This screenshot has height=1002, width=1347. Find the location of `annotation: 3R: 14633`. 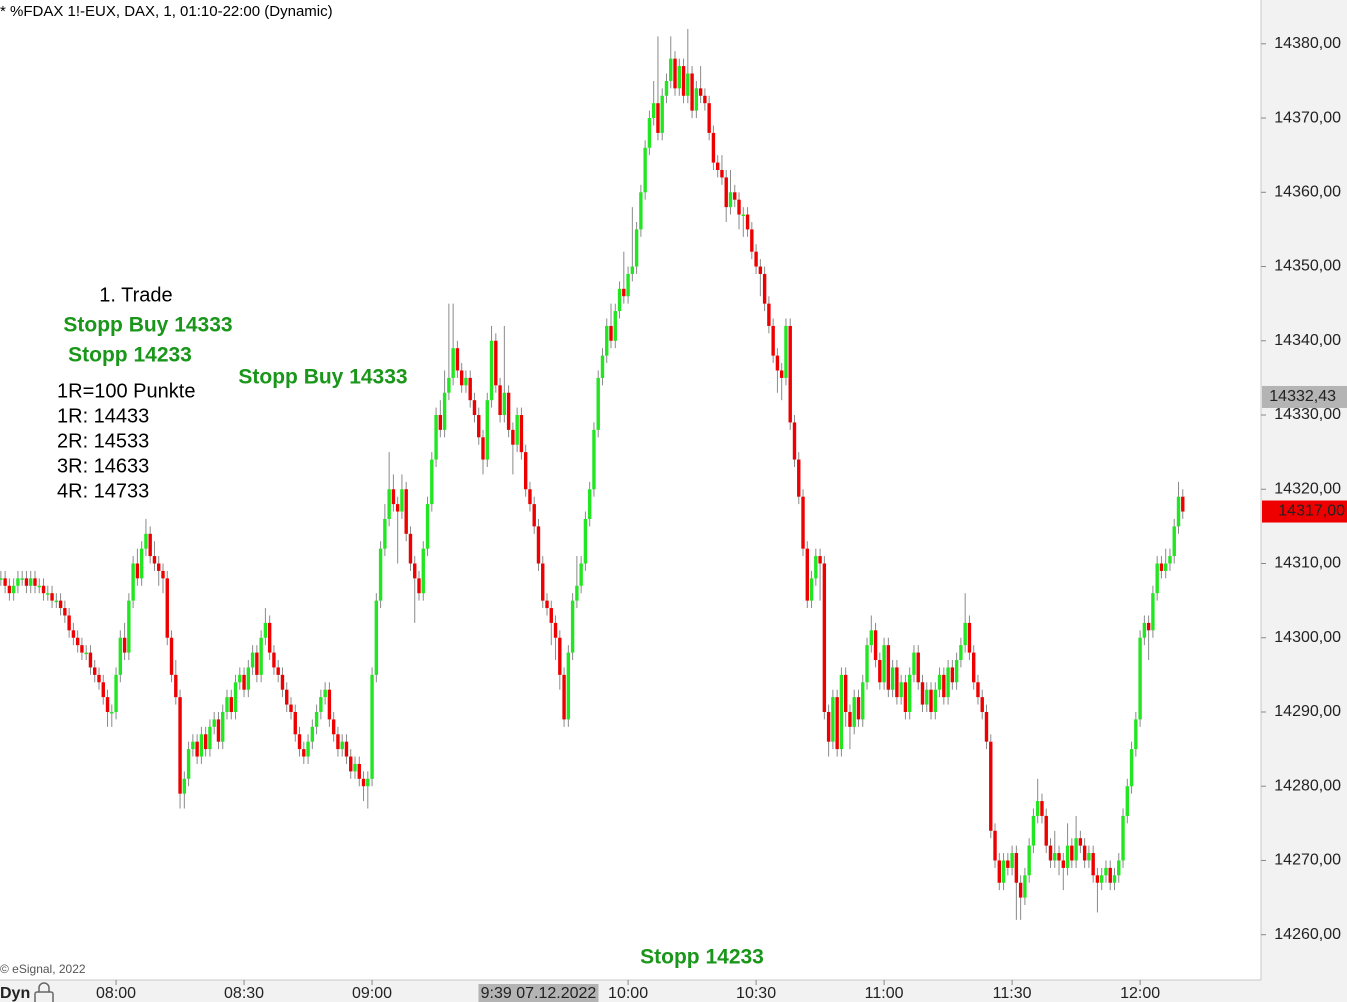

annotation: 3R: 14633 is located at coordinates (103, 466).